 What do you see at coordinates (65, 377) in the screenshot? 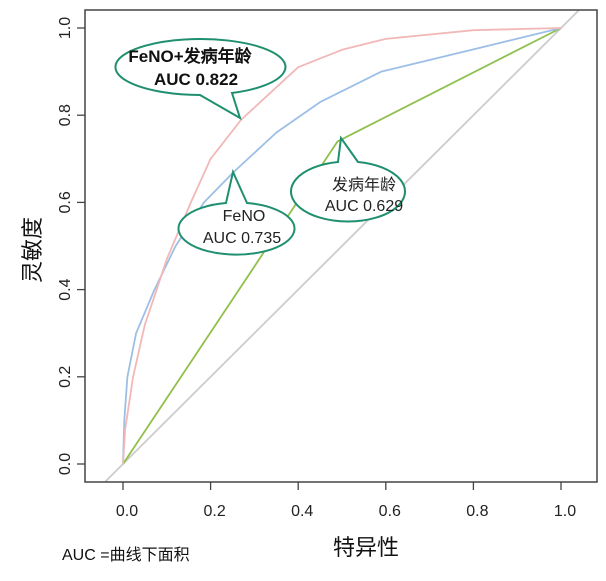
I see `y-tick-label: 0.2` at bounding box center [65, 377].